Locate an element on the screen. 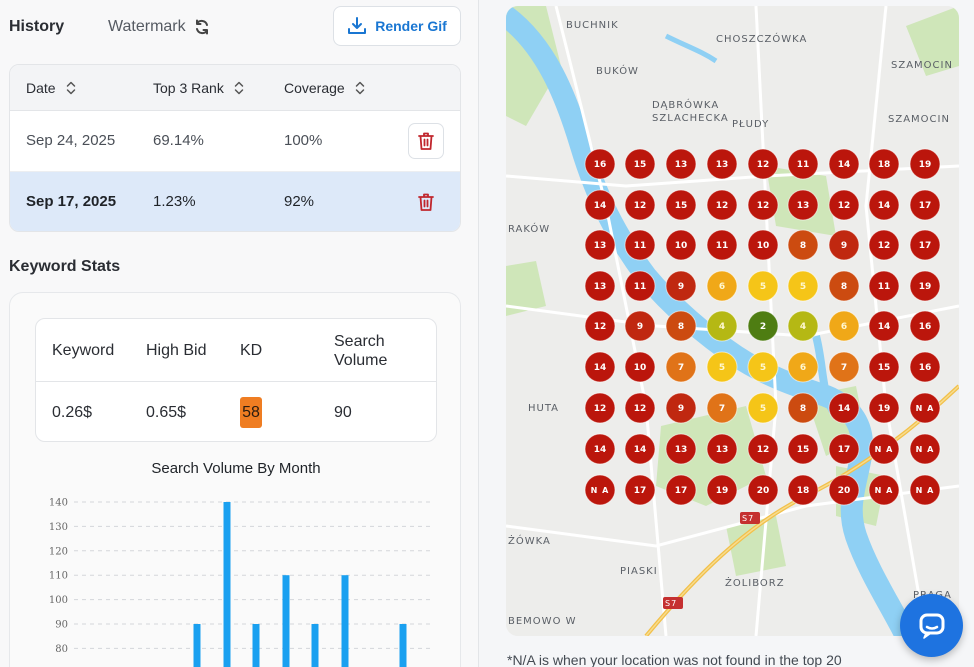  trash-icon is located at coordinates (426, 141).